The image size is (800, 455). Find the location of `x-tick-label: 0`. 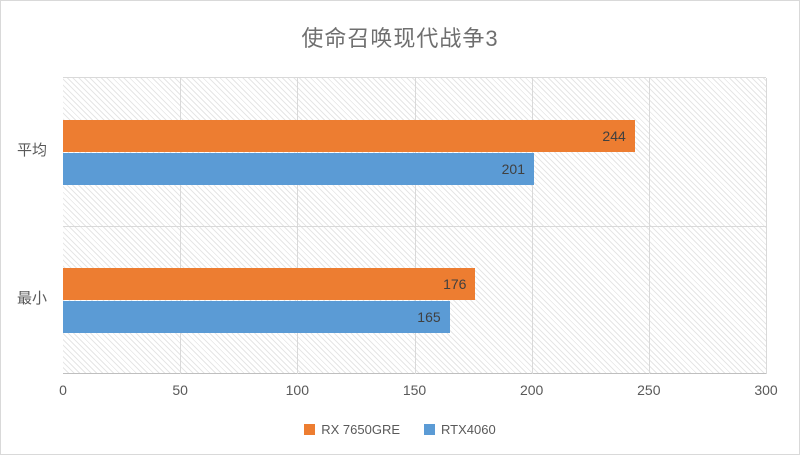

x-tick-label: 0 is located at coordinates (63, 390).